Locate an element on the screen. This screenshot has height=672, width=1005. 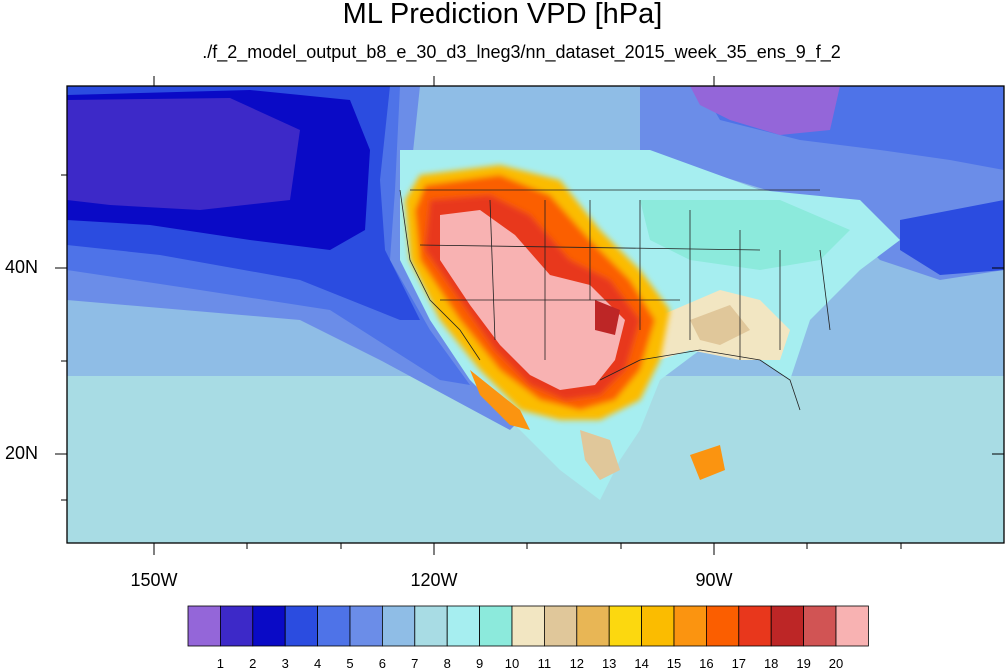
colorbar-tick-label: 12 is located at coordinates (577, 663).